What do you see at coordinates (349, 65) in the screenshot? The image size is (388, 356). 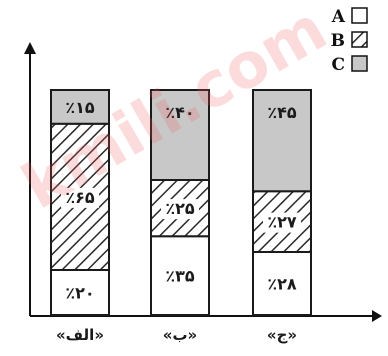 I see `legend-item-c: C` at bounding box center [349, 65].